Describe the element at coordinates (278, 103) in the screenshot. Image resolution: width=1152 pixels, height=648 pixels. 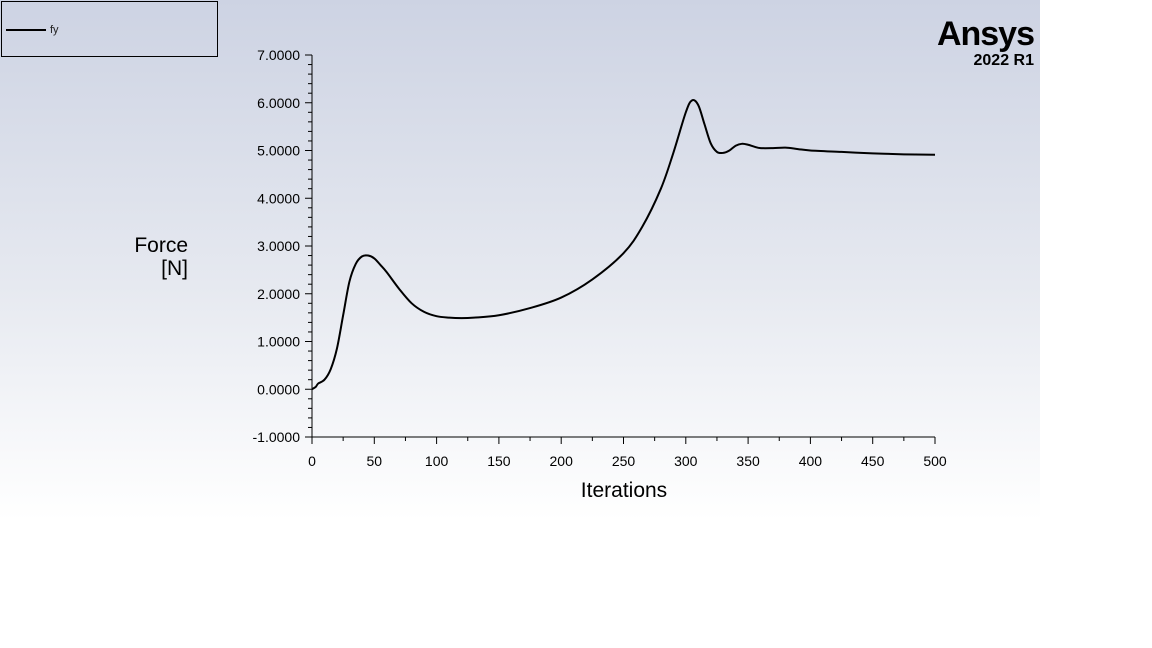
I see `y-tick-label: 6.0000` at that location.